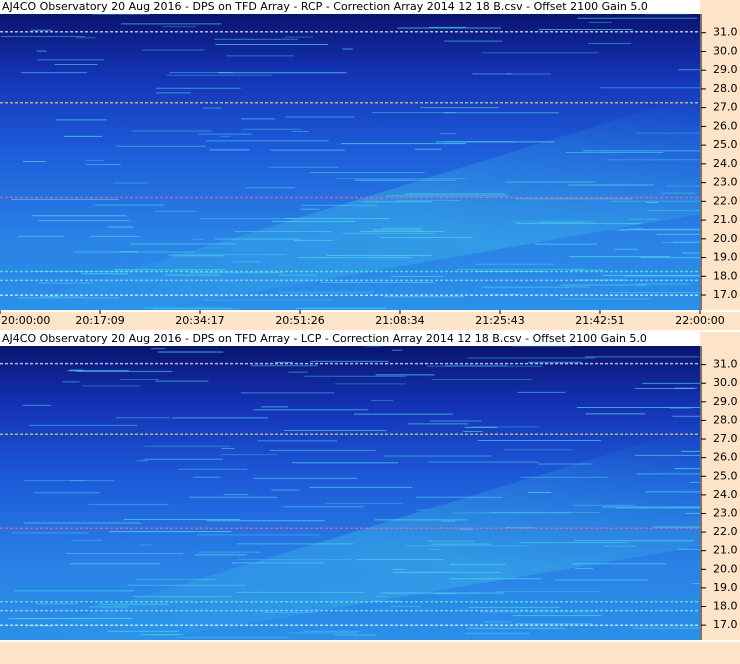  What do you see at coordinates (599, 320) in the screenshot?
I see `x-tick-label: 21:42:51` at bounding box center [599, 320].